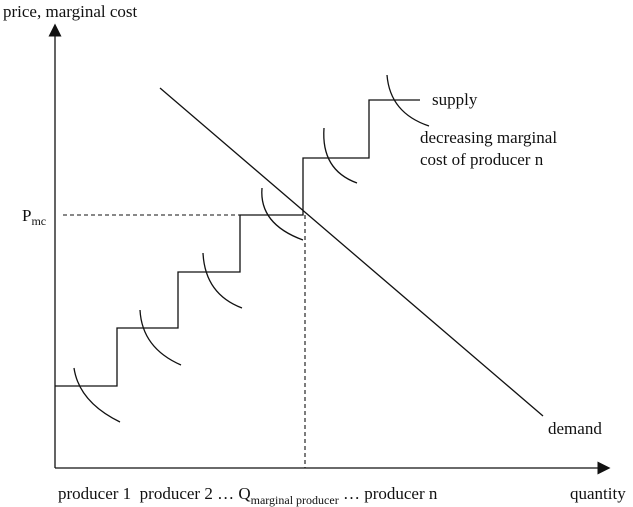 This screenshot has width=633, height=507. I want to click on x-axis-label: quantity, so click(598, 493).